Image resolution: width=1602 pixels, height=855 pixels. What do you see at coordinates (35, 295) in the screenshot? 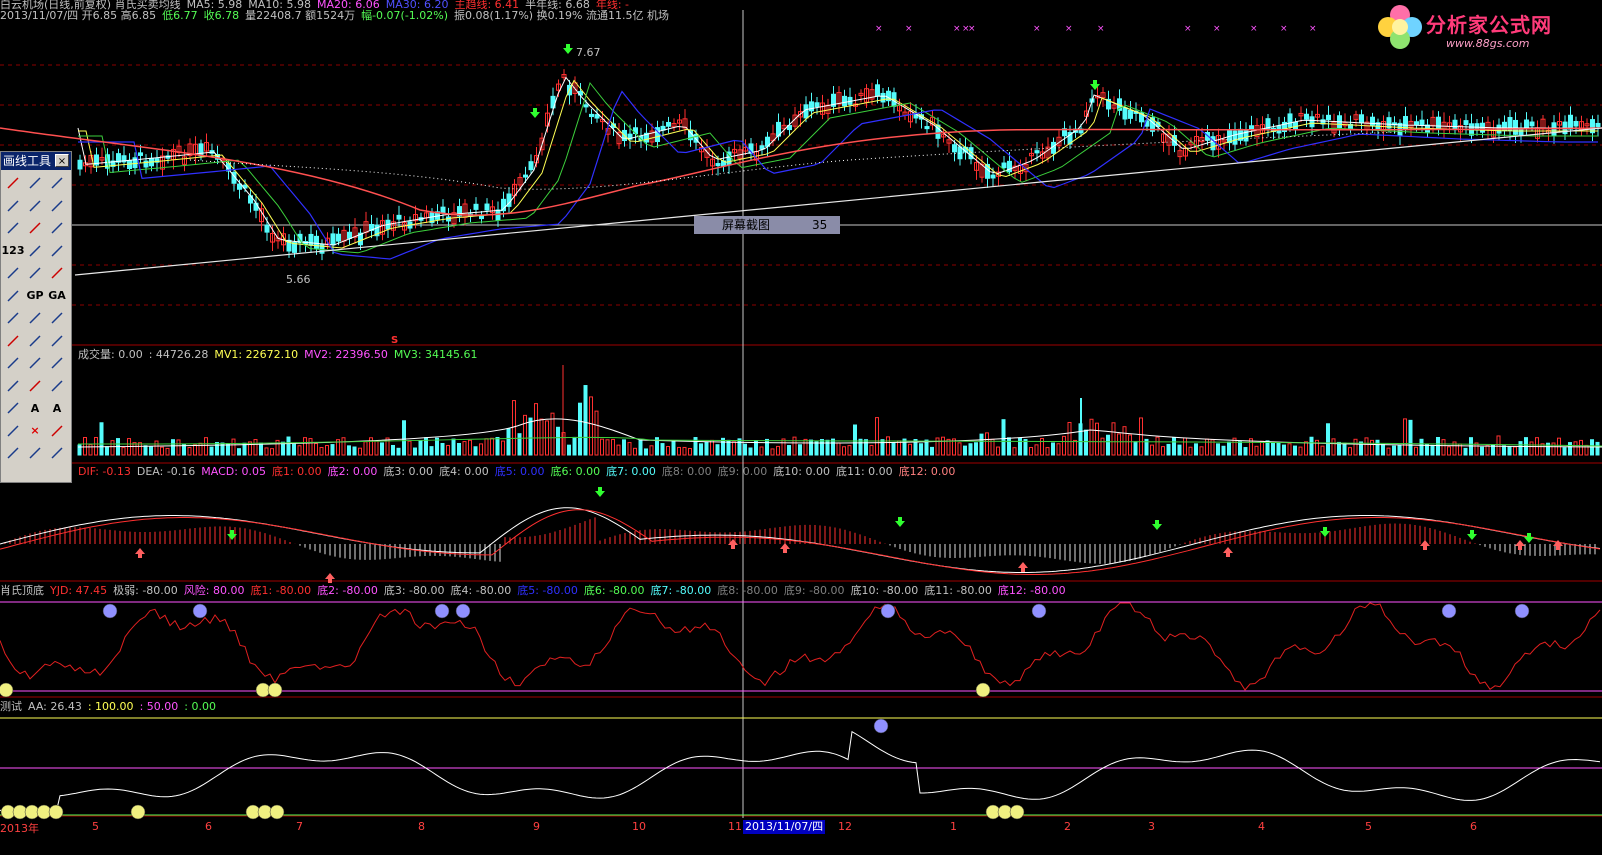
I see `golden-ratio-icon: GP` at bounding box center [35, 295].